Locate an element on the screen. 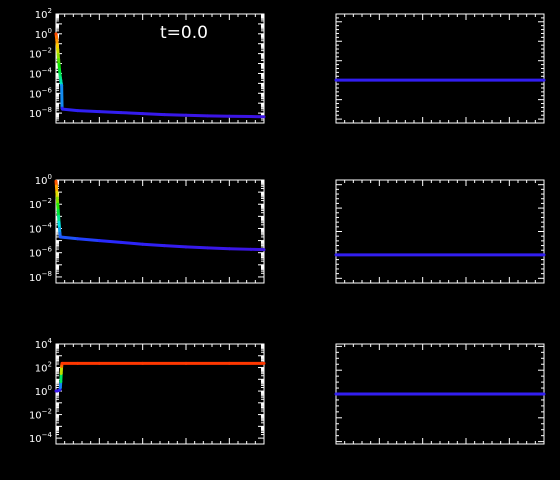  time-annotation: t=0.0 is located at coordinates (184, 33).